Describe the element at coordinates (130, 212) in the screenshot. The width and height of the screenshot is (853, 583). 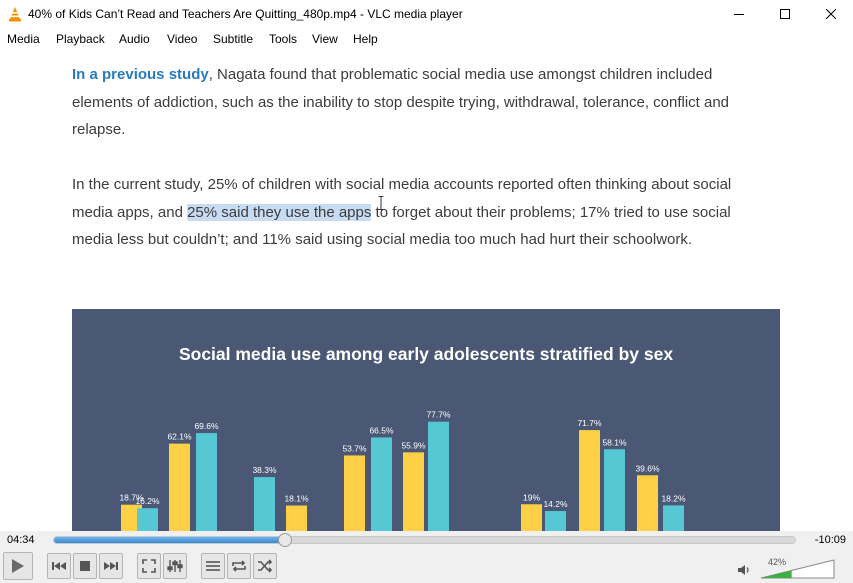
I see `para2-line2-pre: media apps, and` at that location.